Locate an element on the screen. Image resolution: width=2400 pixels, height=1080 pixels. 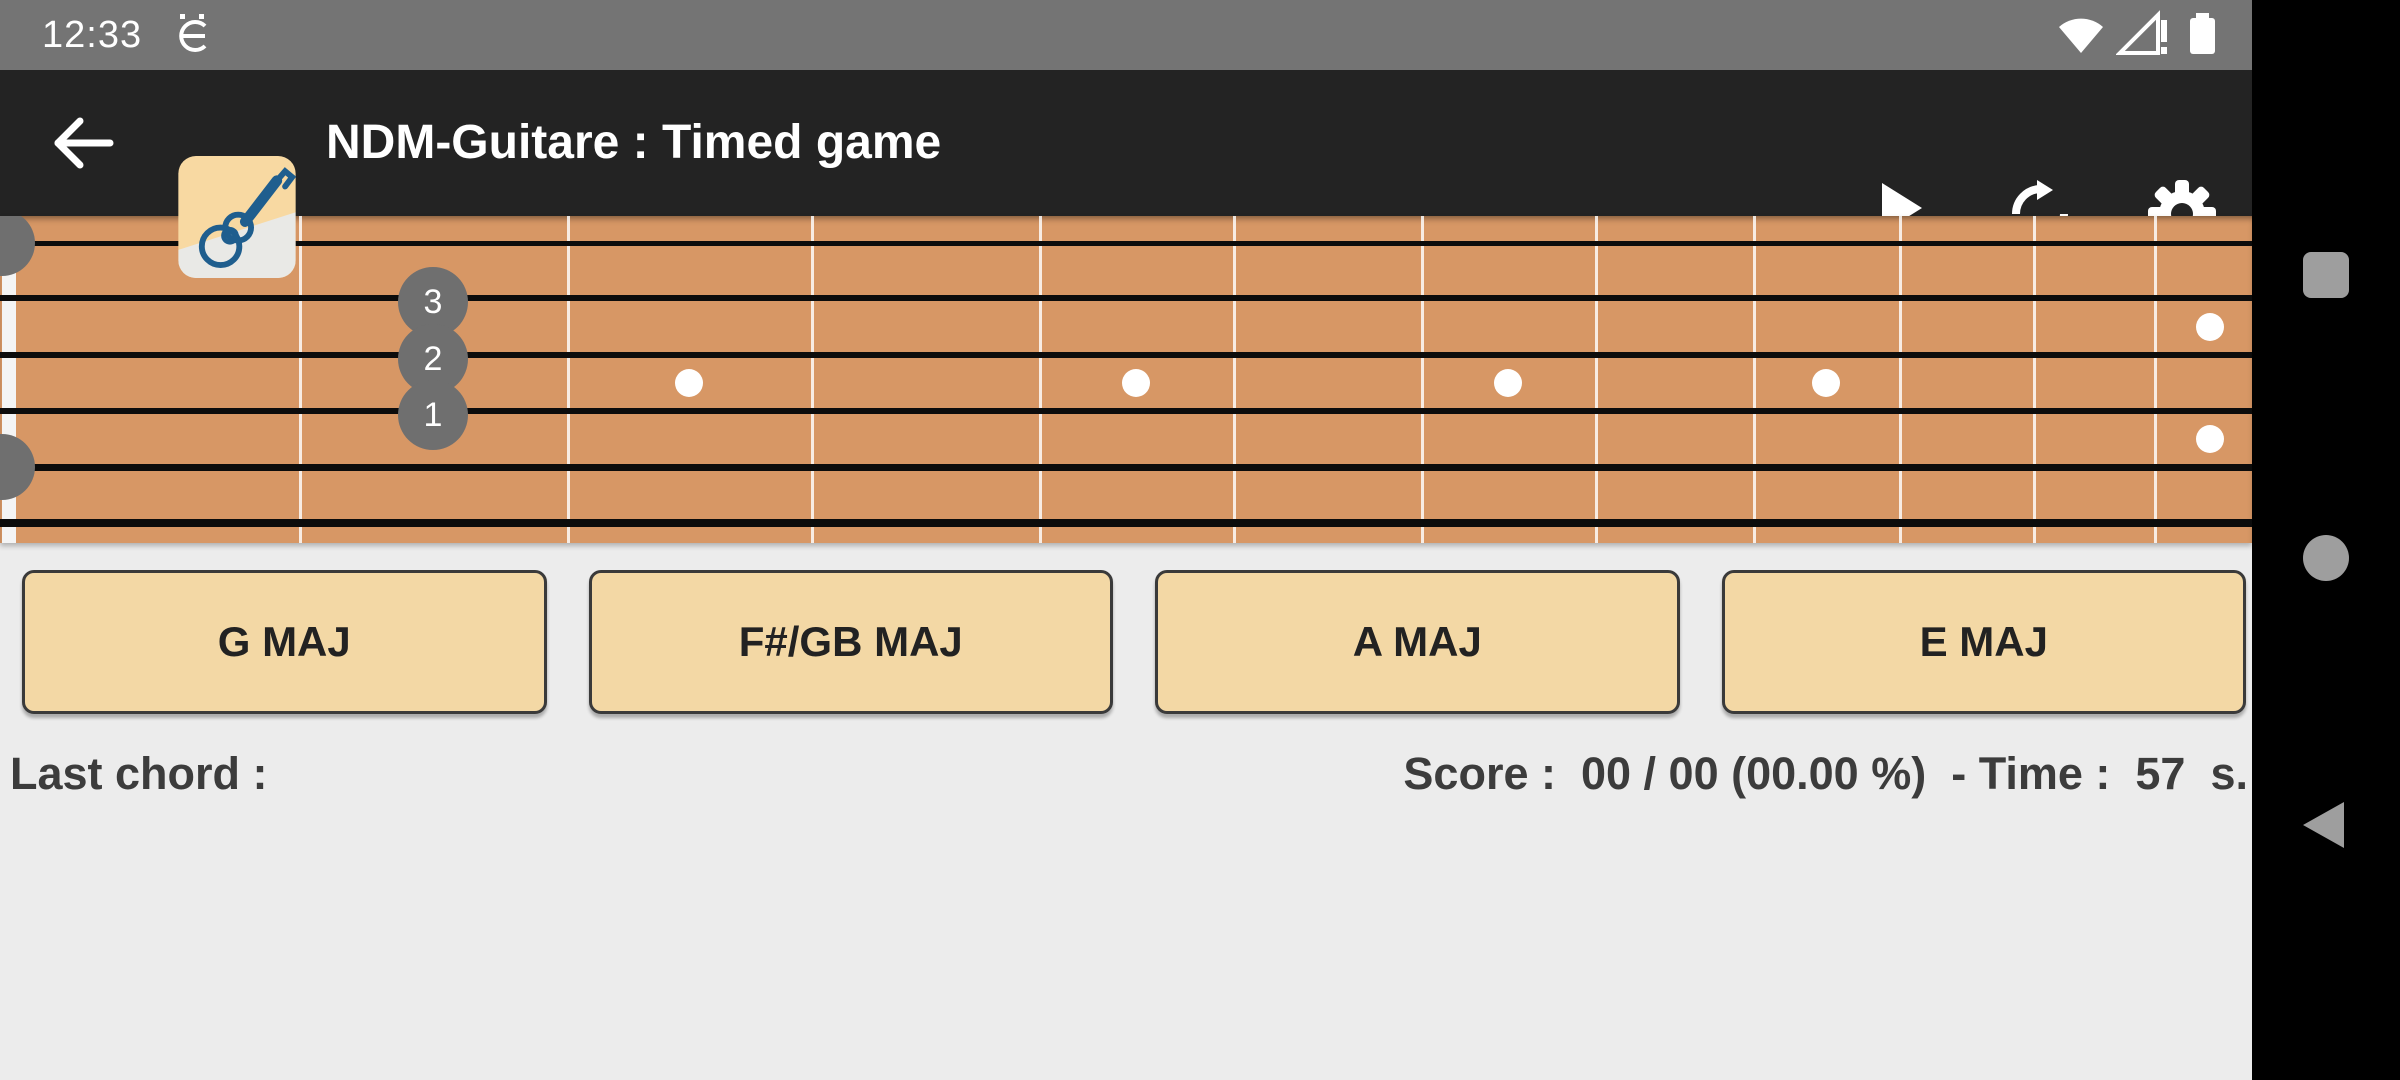
app-launcher-icon is located at coordinates (237, 217).